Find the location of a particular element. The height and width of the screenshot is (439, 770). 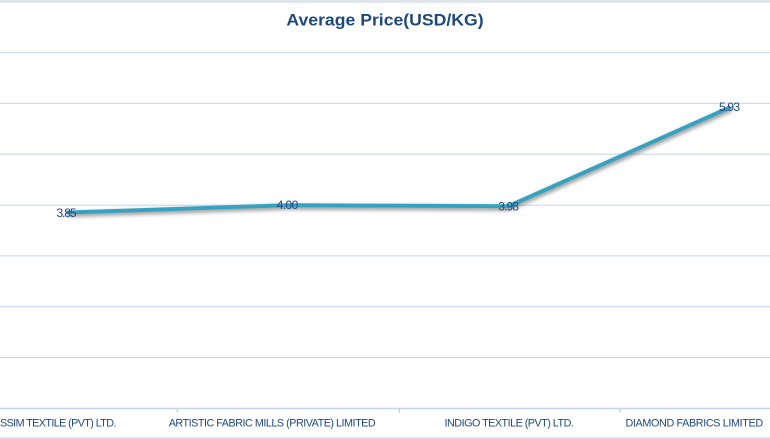

svg-text: INDIGO TEXTILE (PVT) LTD. is located at coordinates (509, 423).